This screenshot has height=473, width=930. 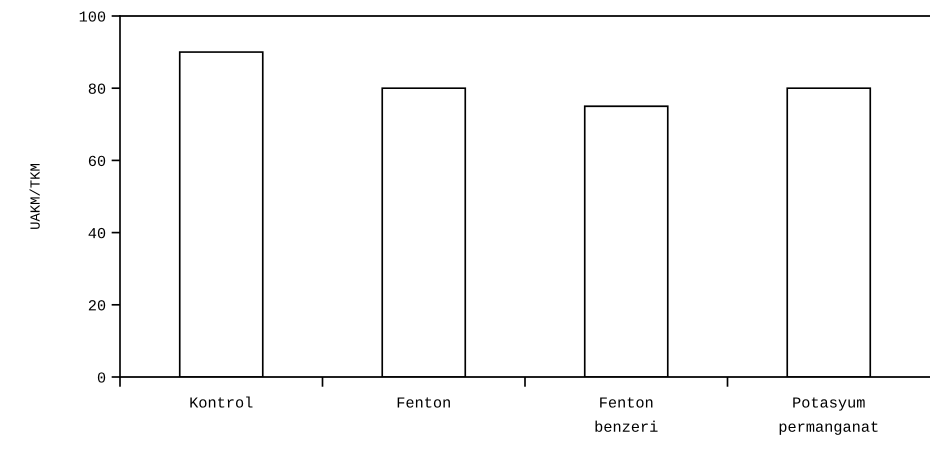 What do you see at coordinates (97, 161) in the screenshot?
I see `y-tick-label: 60` at bounding box center [97, 161].